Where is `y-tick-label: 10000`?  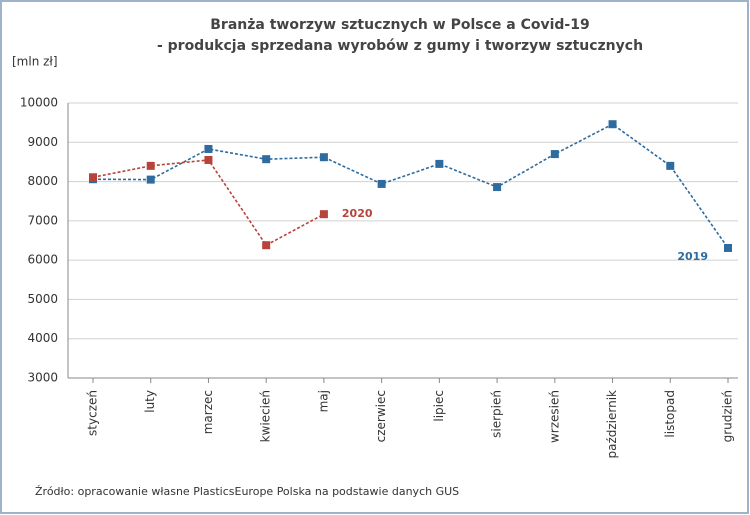
y-tick-label: 10000 is located at coordinates (39, 103).